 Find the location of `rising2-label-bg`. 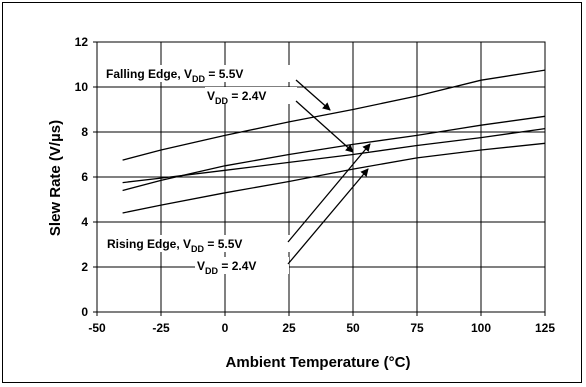

rising2-label-bg is located at coordinates (242, 265).